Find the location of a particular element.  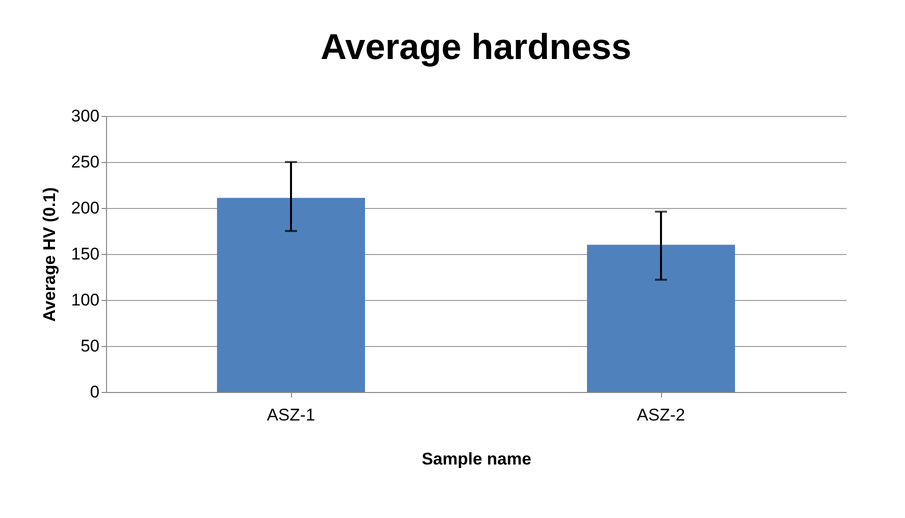

x-tick-label: ASZ-1 is located at coordinates (291, 415).